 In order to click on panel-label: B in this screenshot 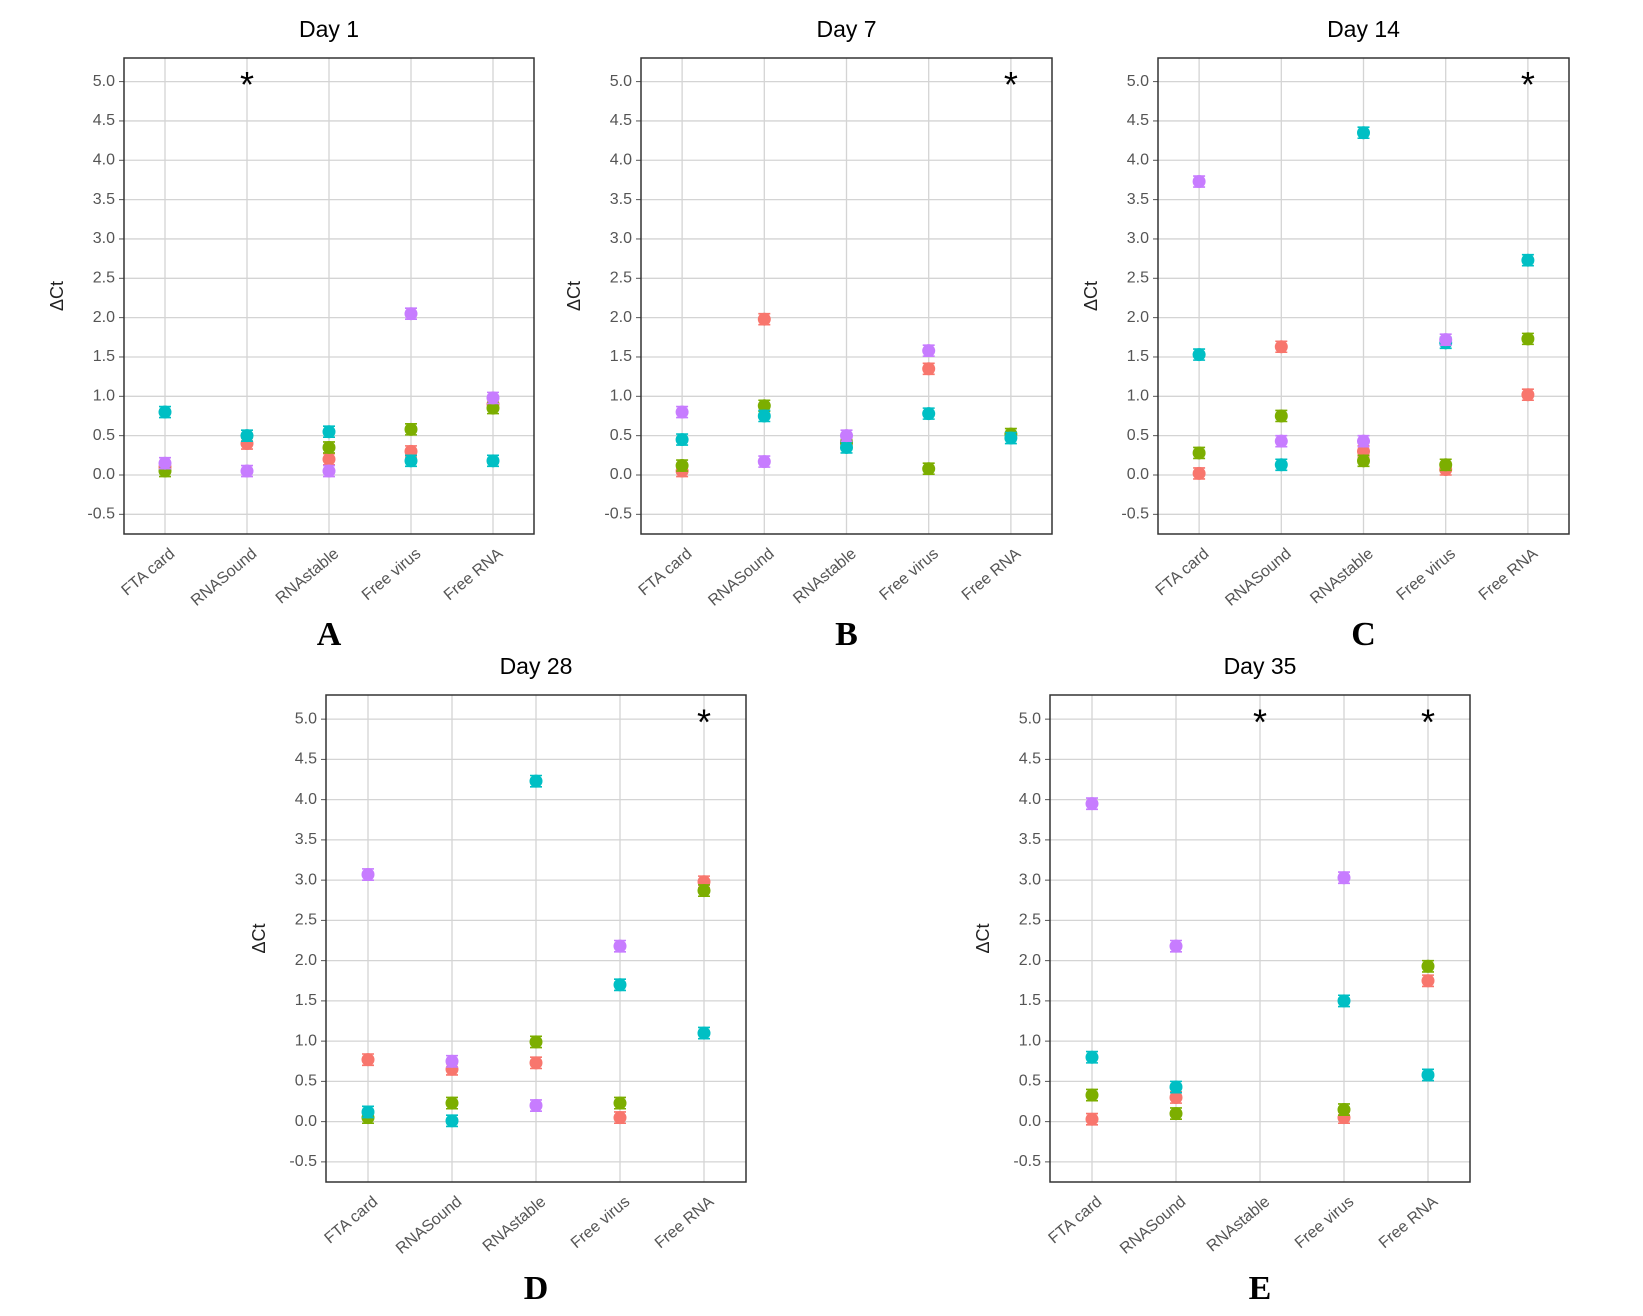, I will do `click(846, 634)`.